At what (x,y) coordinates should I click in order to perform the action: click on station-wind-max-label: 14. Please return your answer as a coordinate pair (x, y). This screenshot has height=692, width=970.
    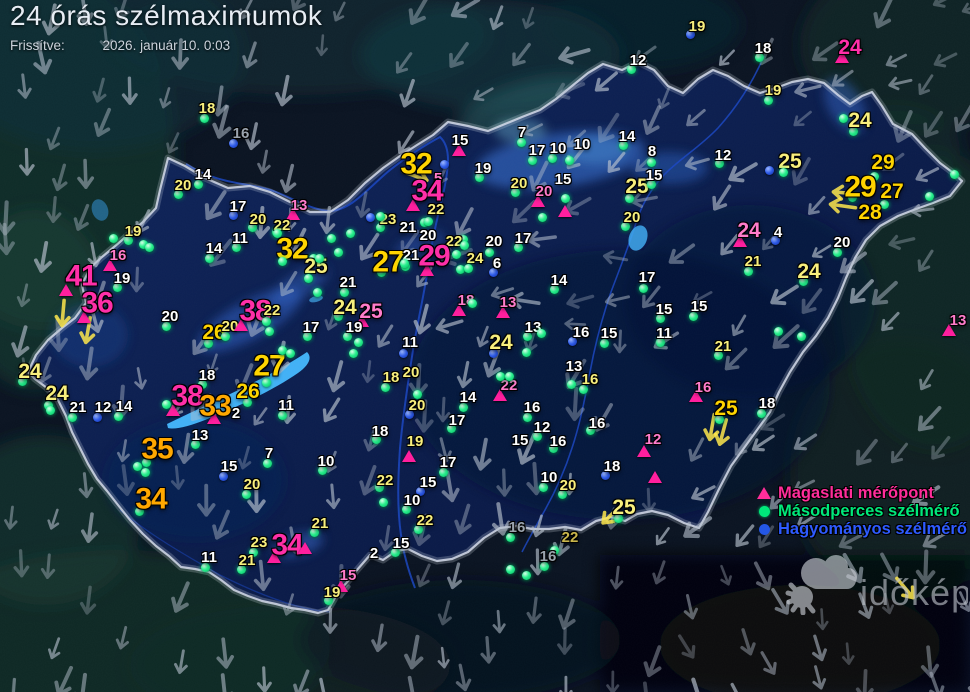
    Looking at the image, I should click on (203, 174).